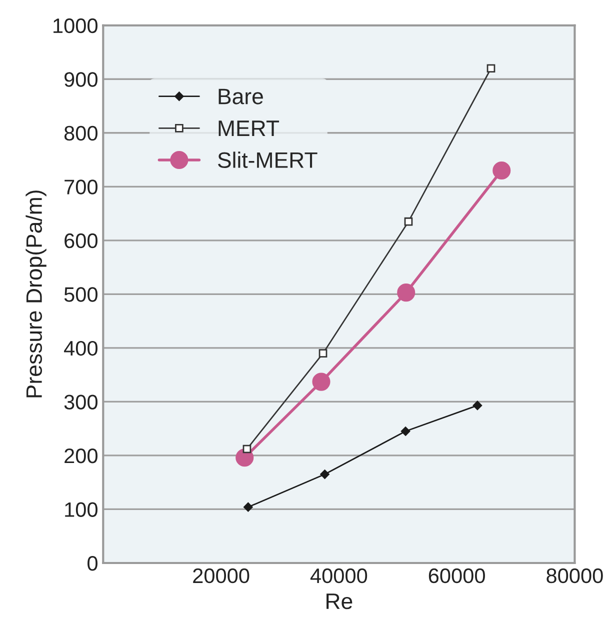 This screenshot has width=614, height=634. I want to click on y-axis-title: Pressure Drop(Pa/m), so click(36, 294).